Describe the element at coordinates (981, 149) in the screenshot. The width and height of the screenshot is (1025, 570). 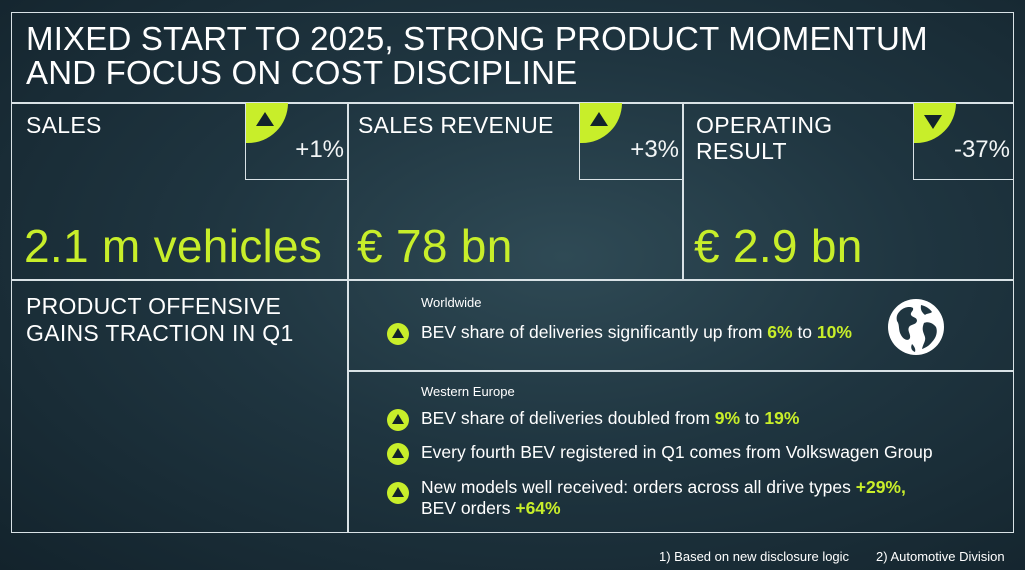
I see `kpi-operating-change-value: -37%` at that location.